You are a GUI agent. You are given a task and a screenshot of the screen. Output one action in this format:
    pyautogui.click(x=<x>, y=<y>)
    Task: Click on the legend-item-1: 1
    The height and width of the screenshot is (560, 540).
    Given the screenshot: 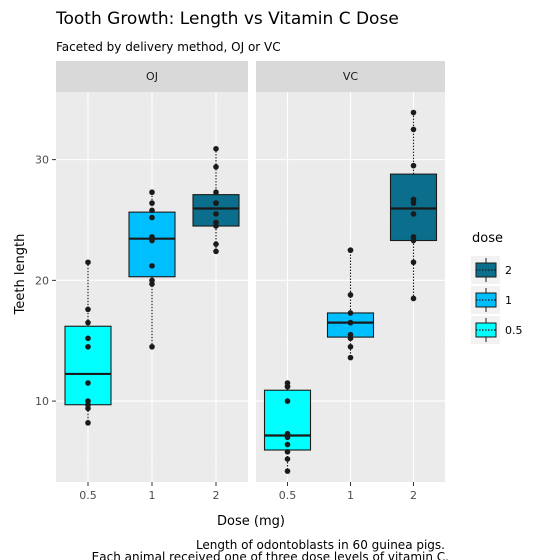 What is the action you would take?
    pyautogui.click(x=491, y=300)
    